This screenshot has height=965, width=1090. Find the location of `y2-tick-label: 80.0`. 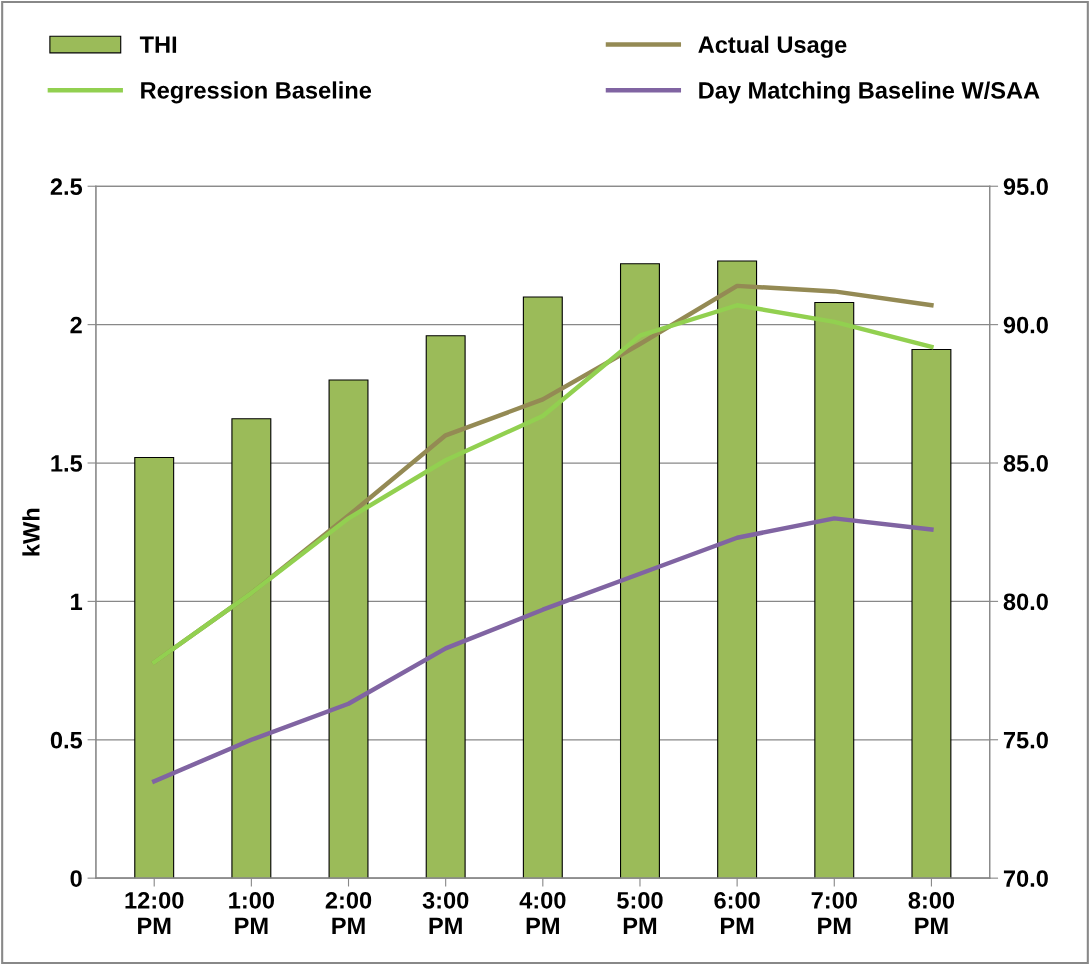

y2-tick-label: 80.0 is located at coordinates (1025, 602).